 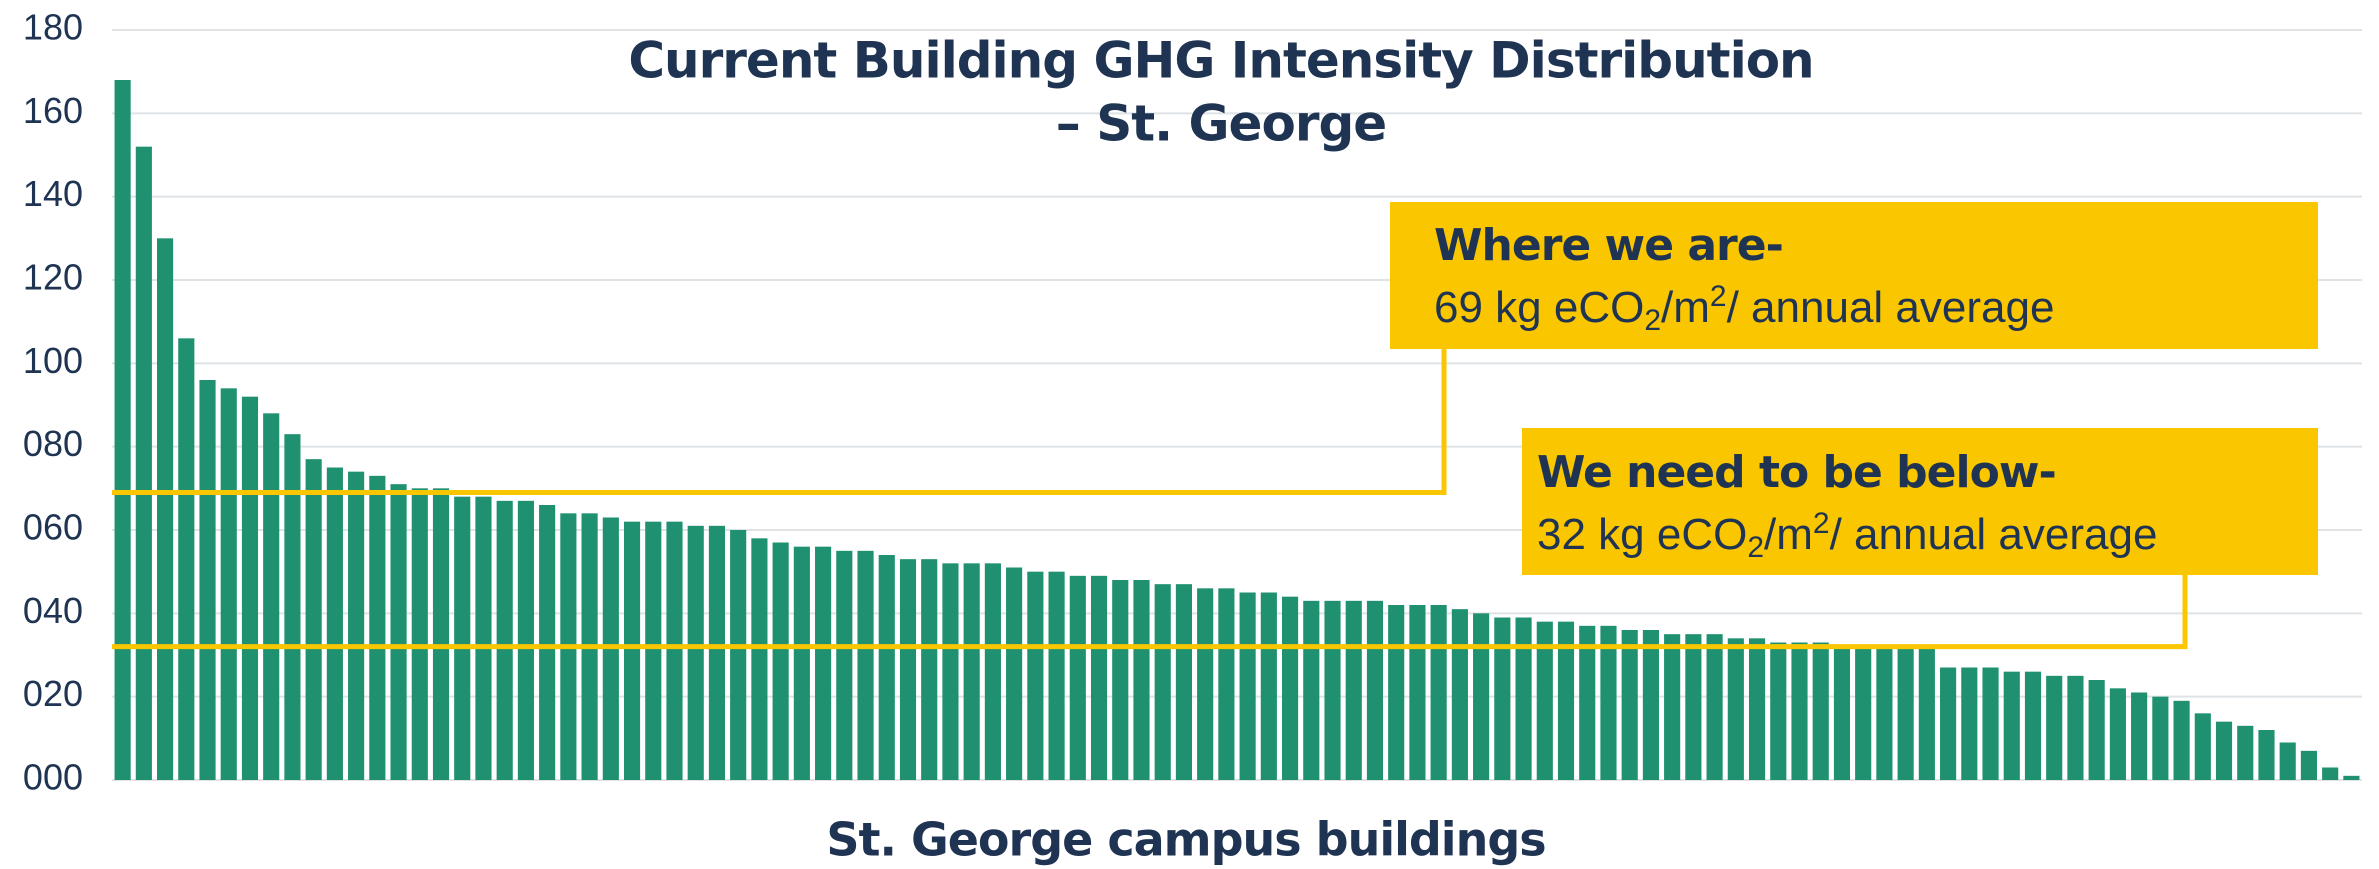 What do you see at coordinates (53, 277) in the screenshot?
I see `y-tick-label: 120` at bounding box center [53, 277].